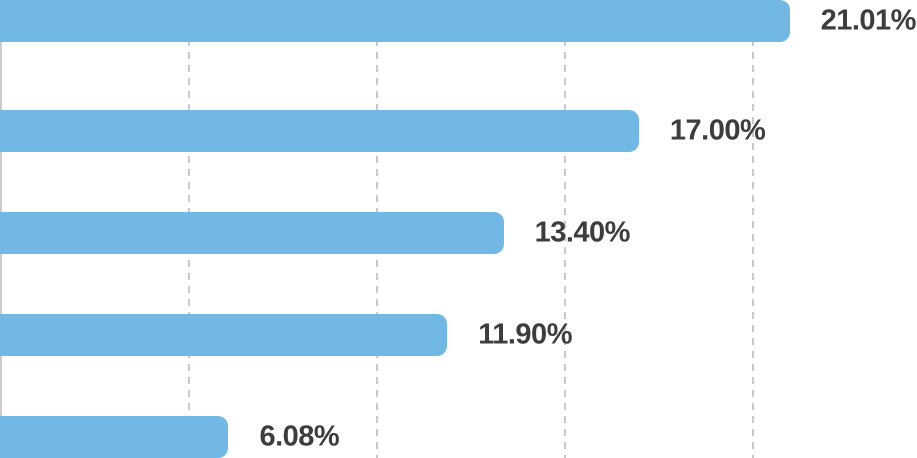  I want to click on bar-value-label: 6.08%, so click(299, 436).